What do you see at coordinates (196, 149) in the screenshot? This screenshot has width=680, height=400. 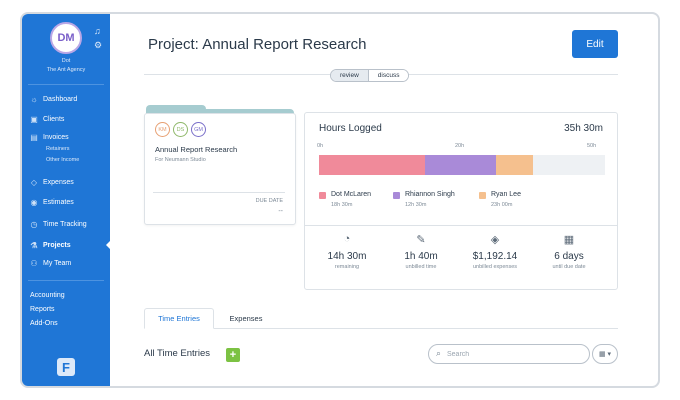 I see `project-name: Annual Report Research` at bounding box center [196, 149].